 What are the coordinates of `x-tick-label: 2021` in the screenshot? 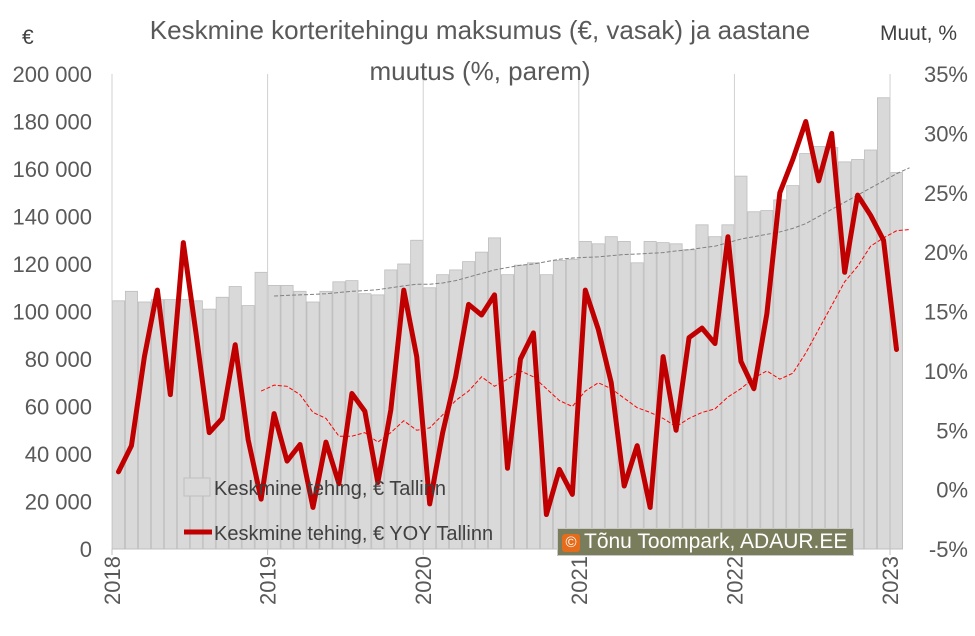 It's located at (579, 580).